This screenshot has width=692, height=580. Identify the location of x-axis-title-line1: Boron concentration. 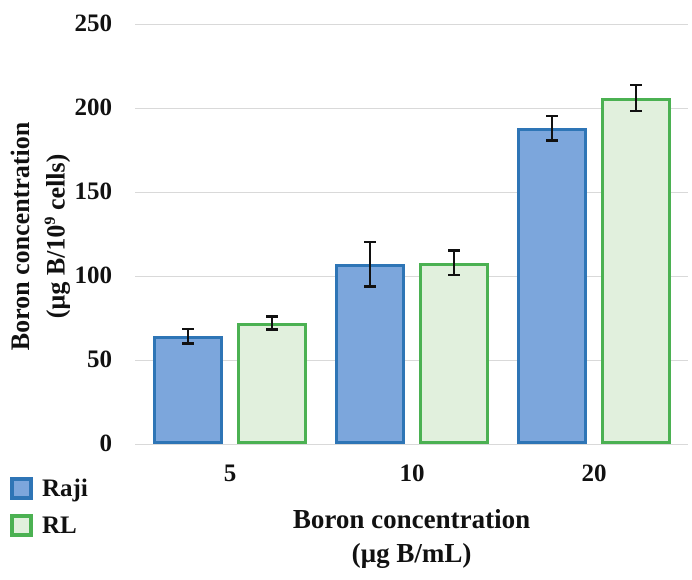
(411, 519).